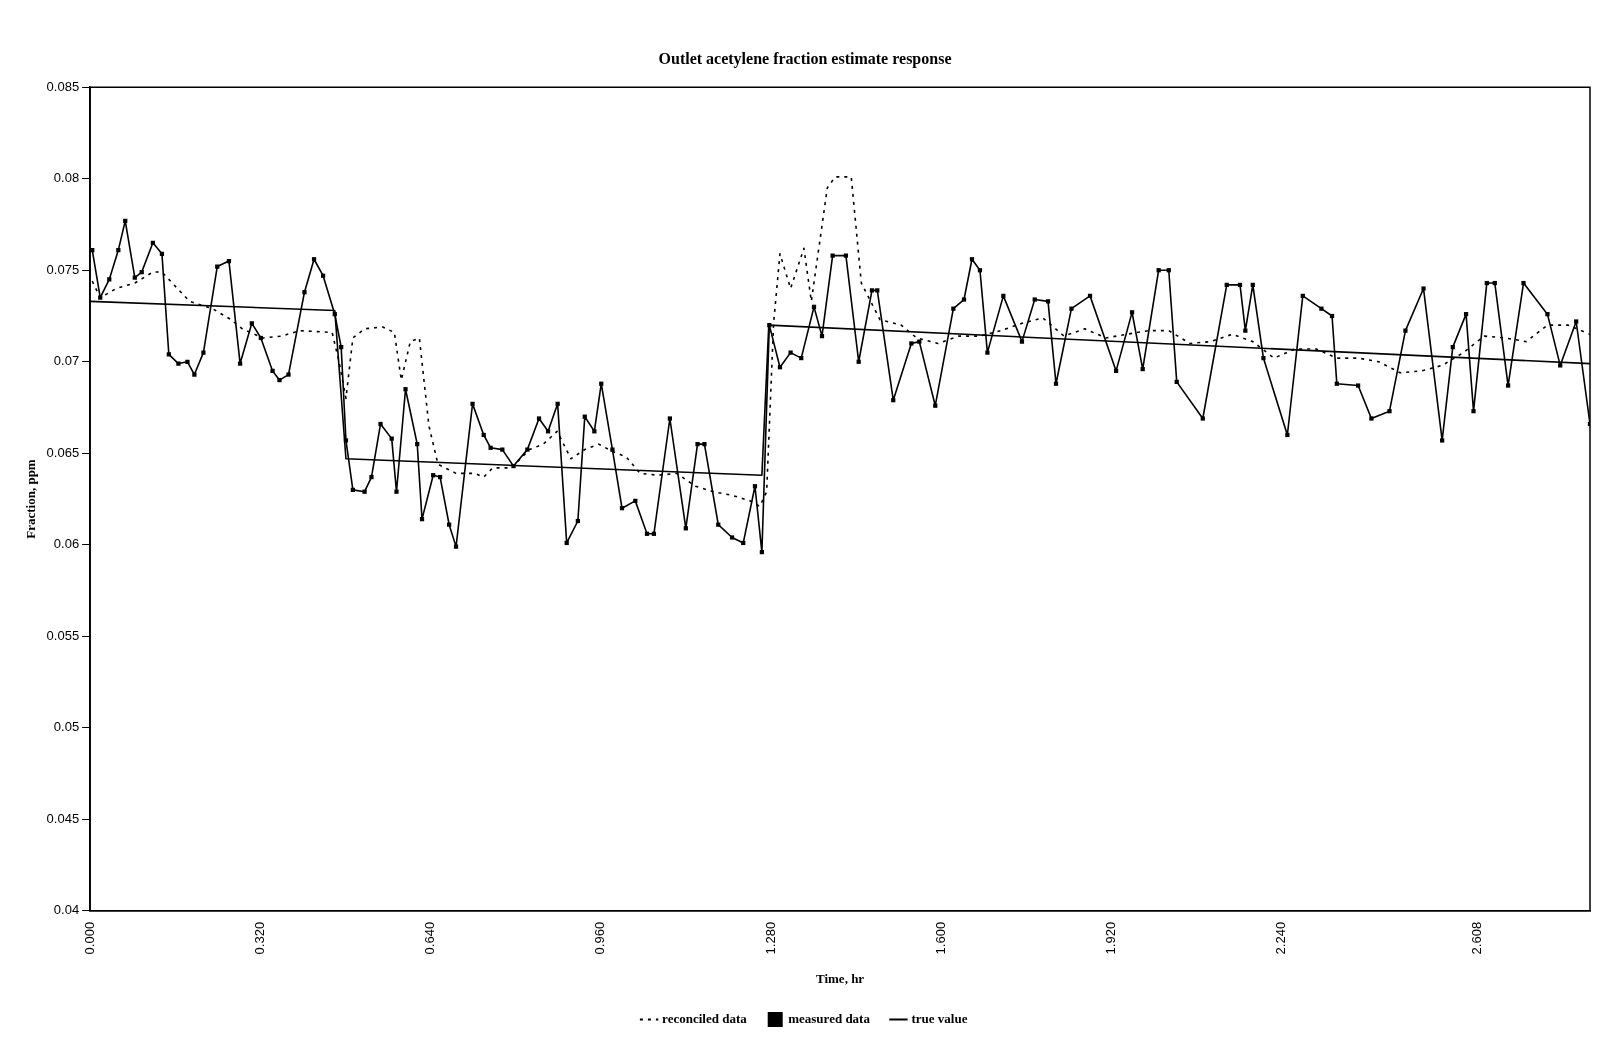  I want to click on y-tick-label: 0.06, so click(66, 544).